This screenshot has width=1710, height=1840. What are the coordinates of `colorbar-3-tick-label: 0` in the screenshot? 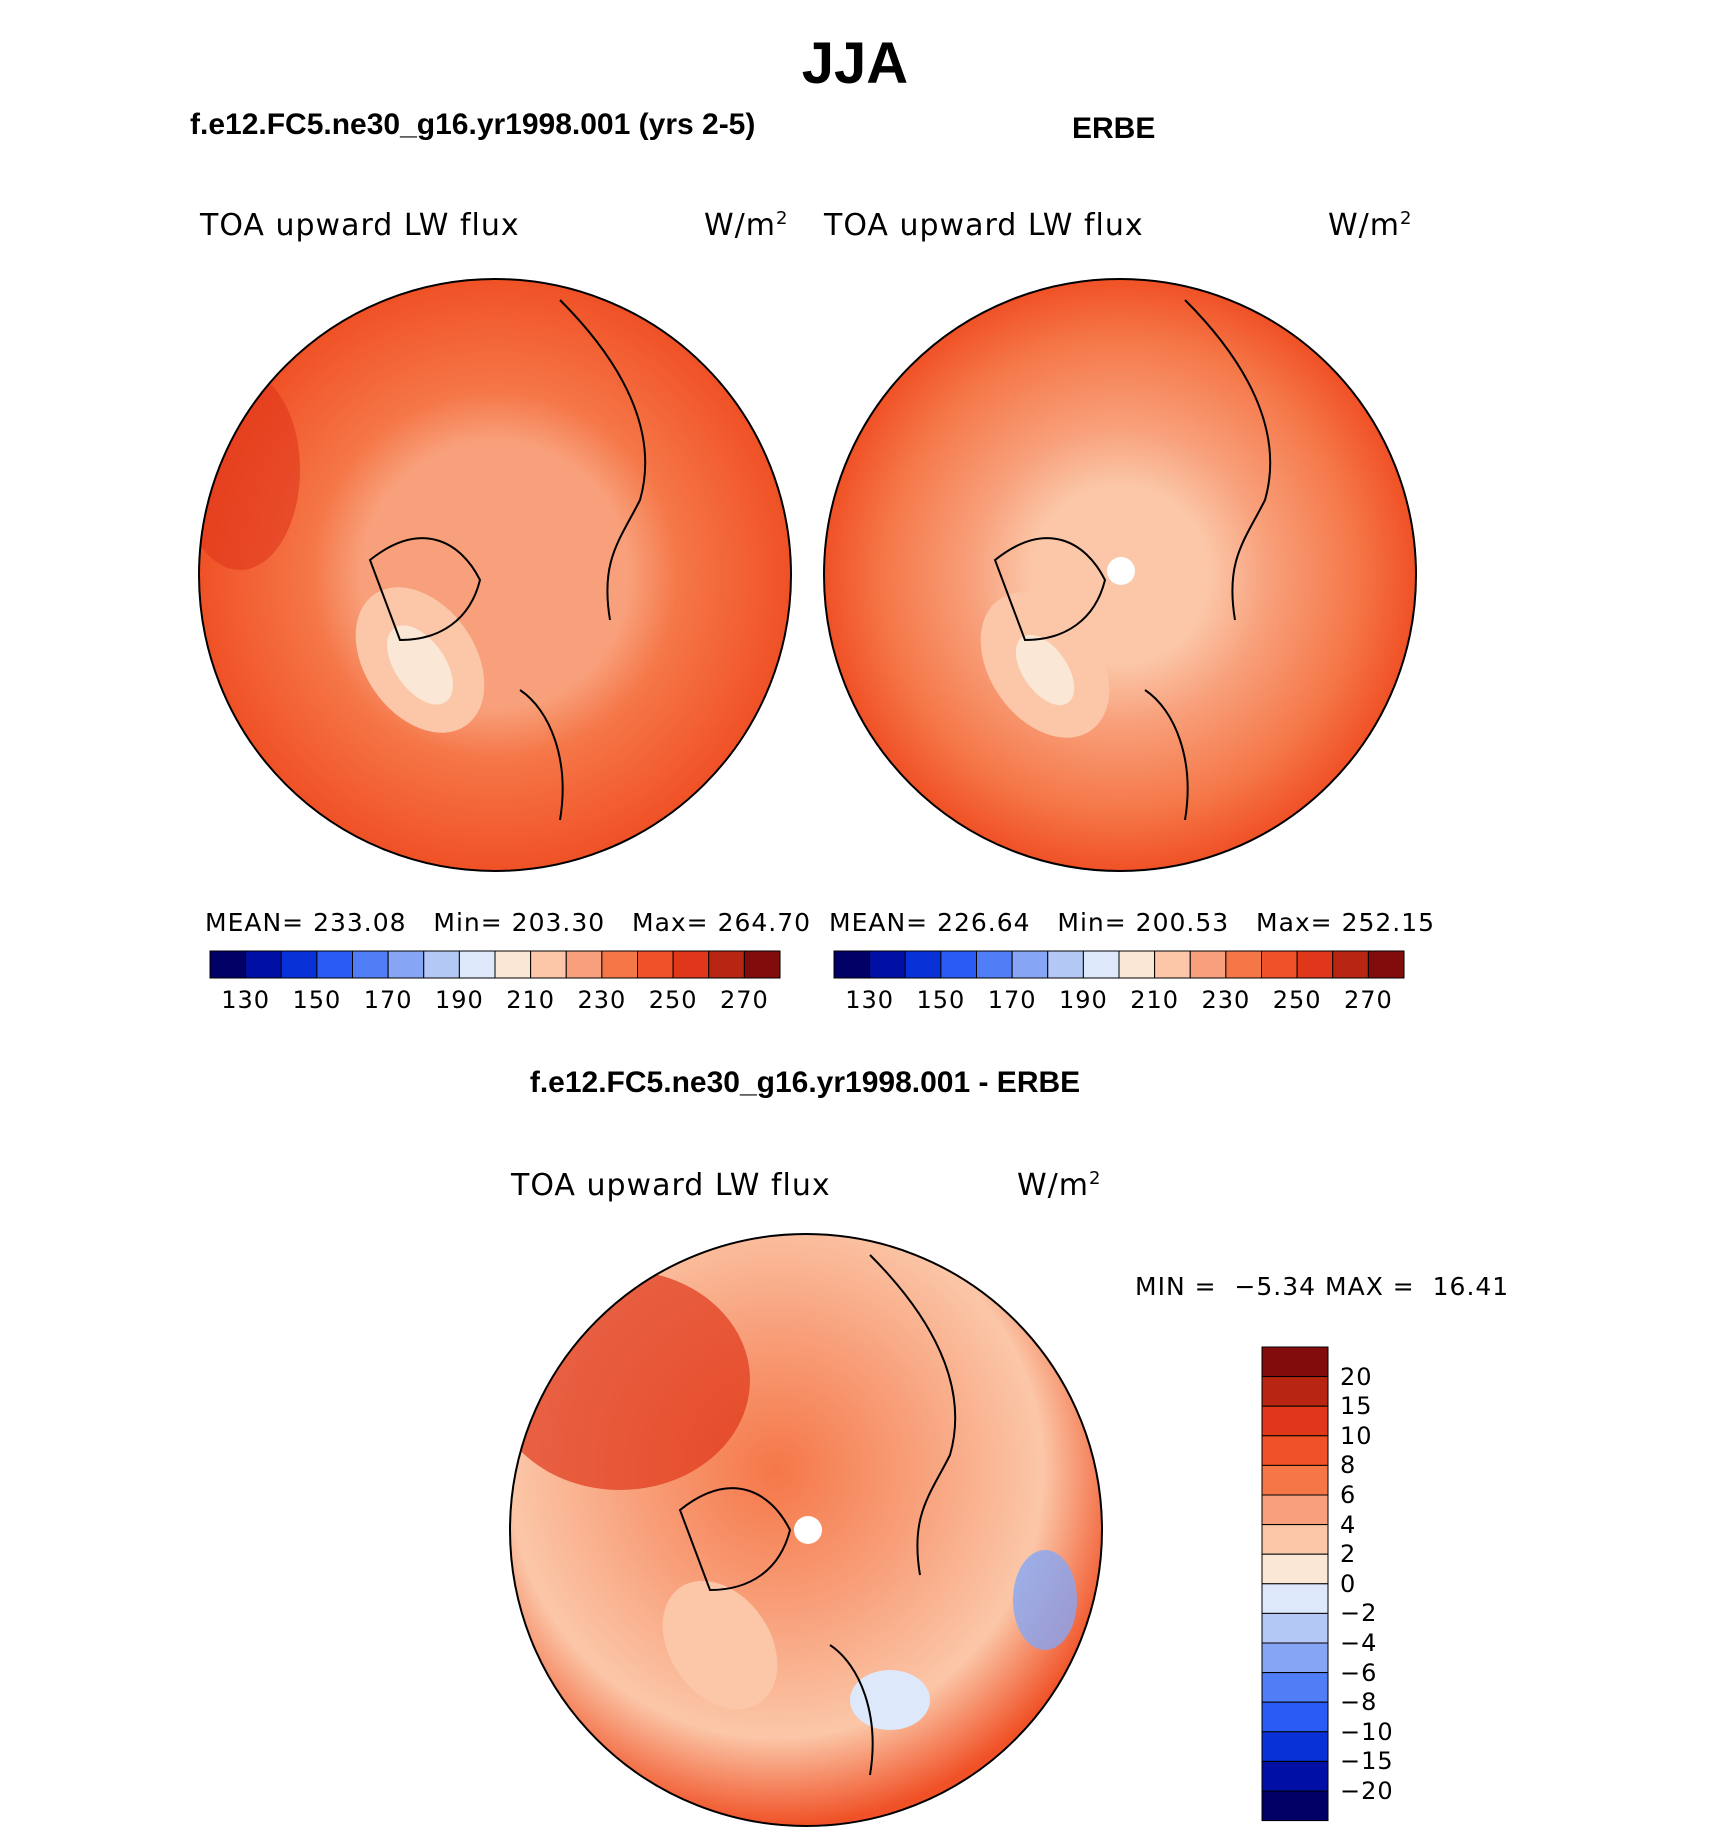 It's located at (1348, 1583).